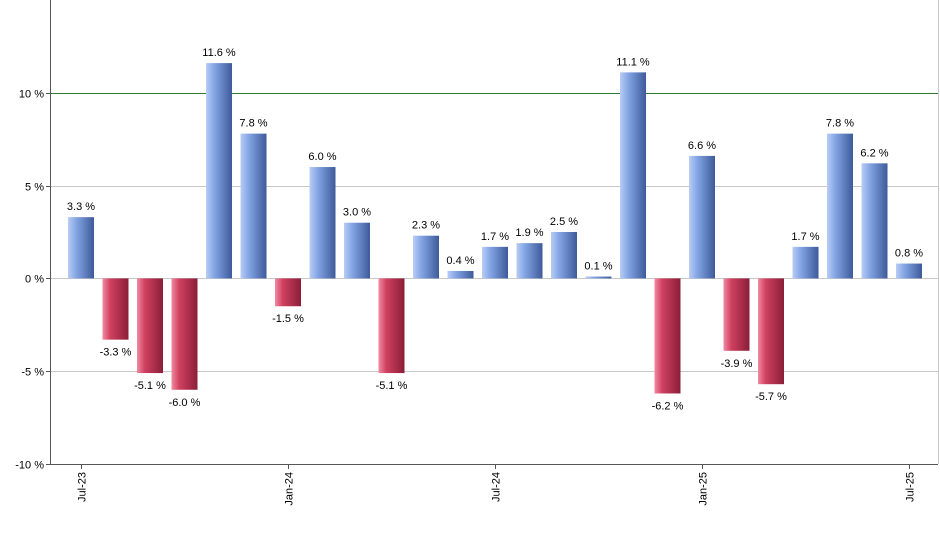 The height and width of the screenshot is (550, 940). What do you see at coordinates (702, 146) in the screenshot?
I see `bar-value-label: 6.6 %` at bounding box center [702, 146].